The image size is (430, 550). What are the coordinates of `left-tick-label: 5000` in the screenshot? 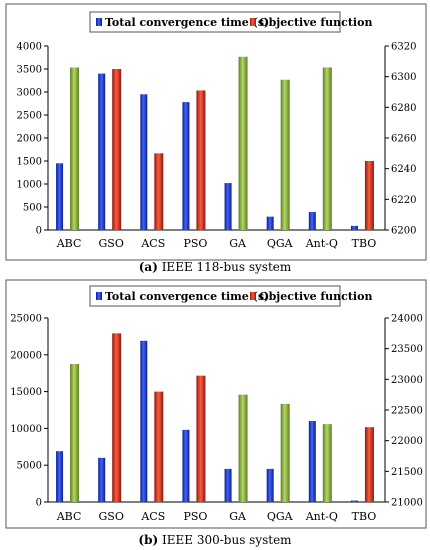 It's located at (29, 466).